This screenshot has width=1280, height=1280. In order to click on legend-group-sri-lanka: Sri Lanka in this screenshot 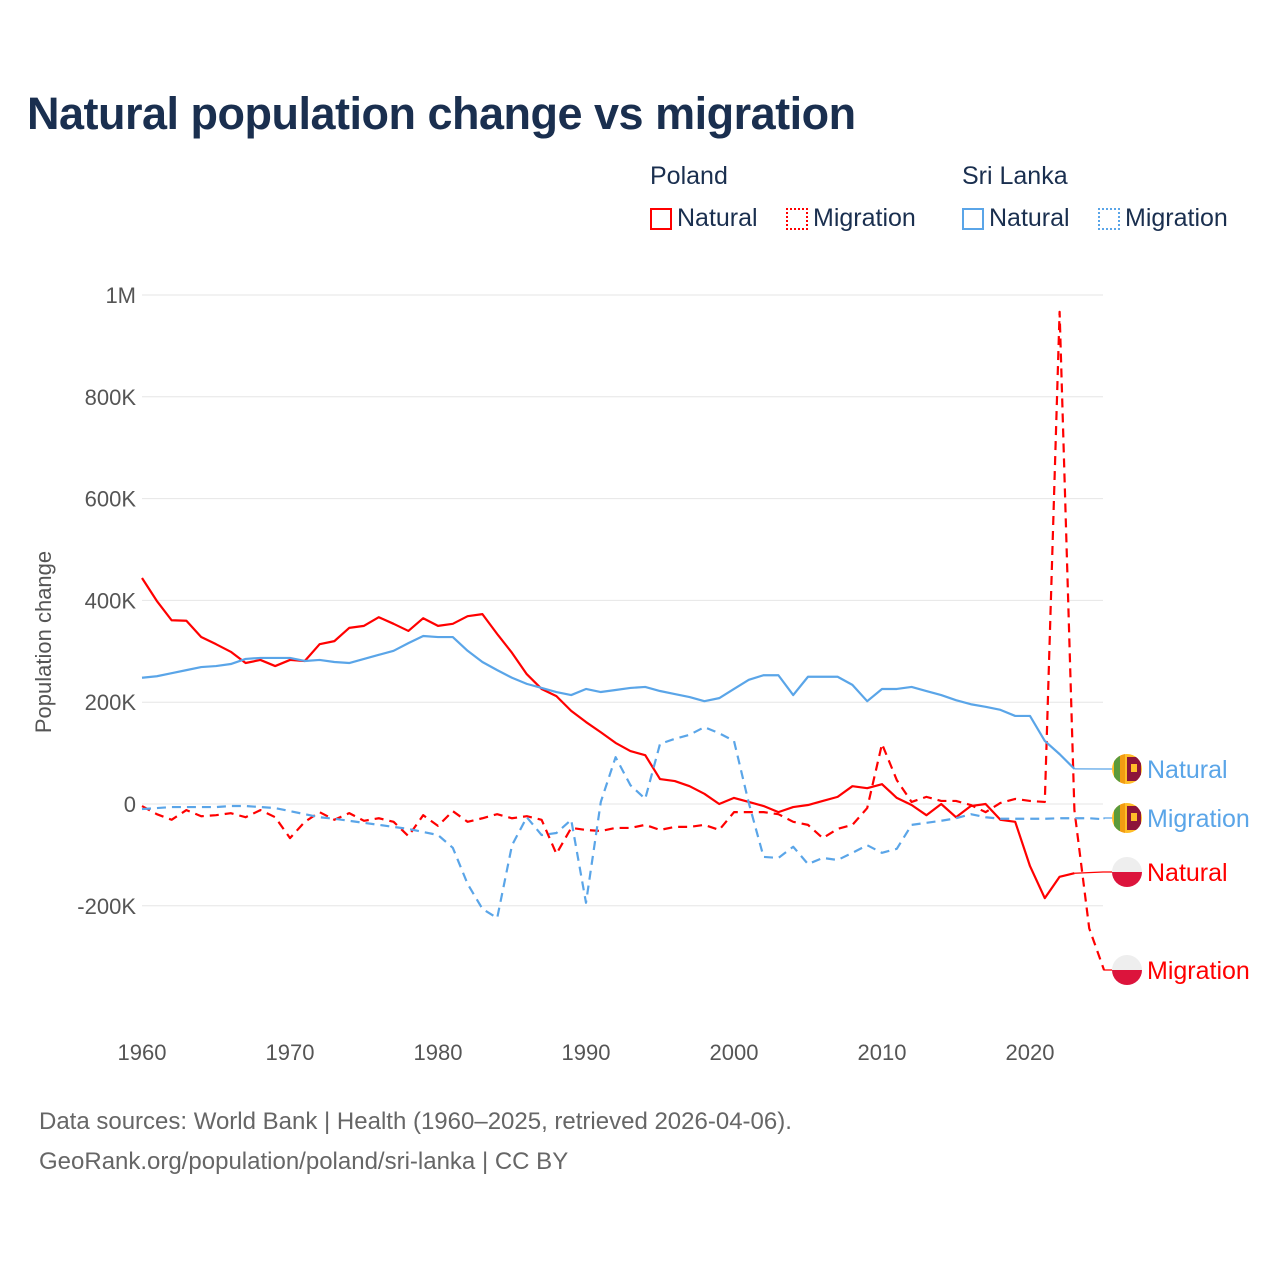, I will do `click(1015, 176)`.